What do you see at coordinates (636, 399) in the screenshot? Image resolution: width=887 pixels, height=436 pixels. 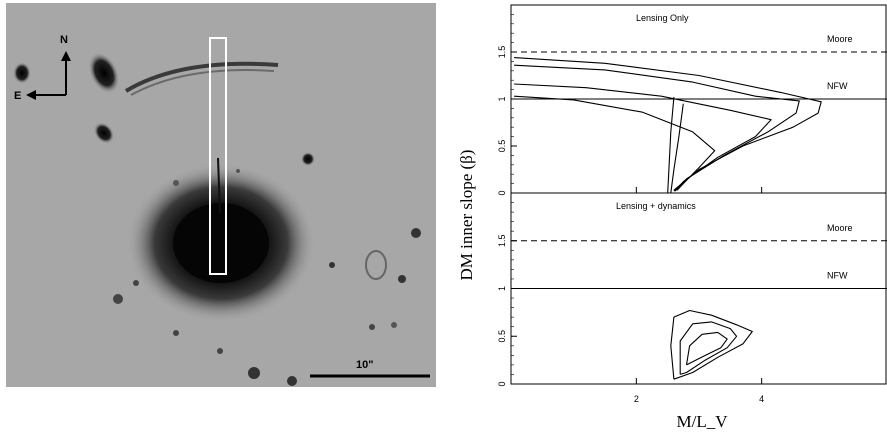 I see `x-tick-label: 2` at bounding box center [636, 399].